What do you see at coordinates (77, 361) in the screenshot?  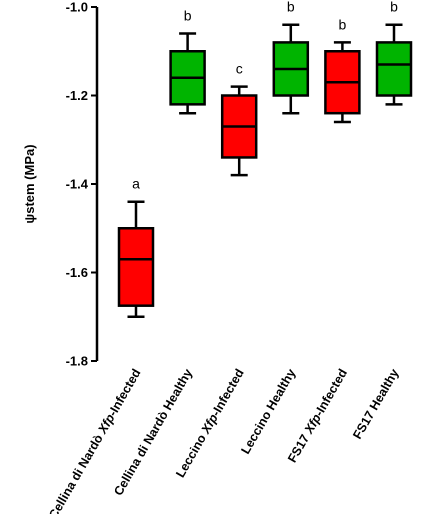 I see `y-tick-label: -1.8` at bounding box center [77, 361].